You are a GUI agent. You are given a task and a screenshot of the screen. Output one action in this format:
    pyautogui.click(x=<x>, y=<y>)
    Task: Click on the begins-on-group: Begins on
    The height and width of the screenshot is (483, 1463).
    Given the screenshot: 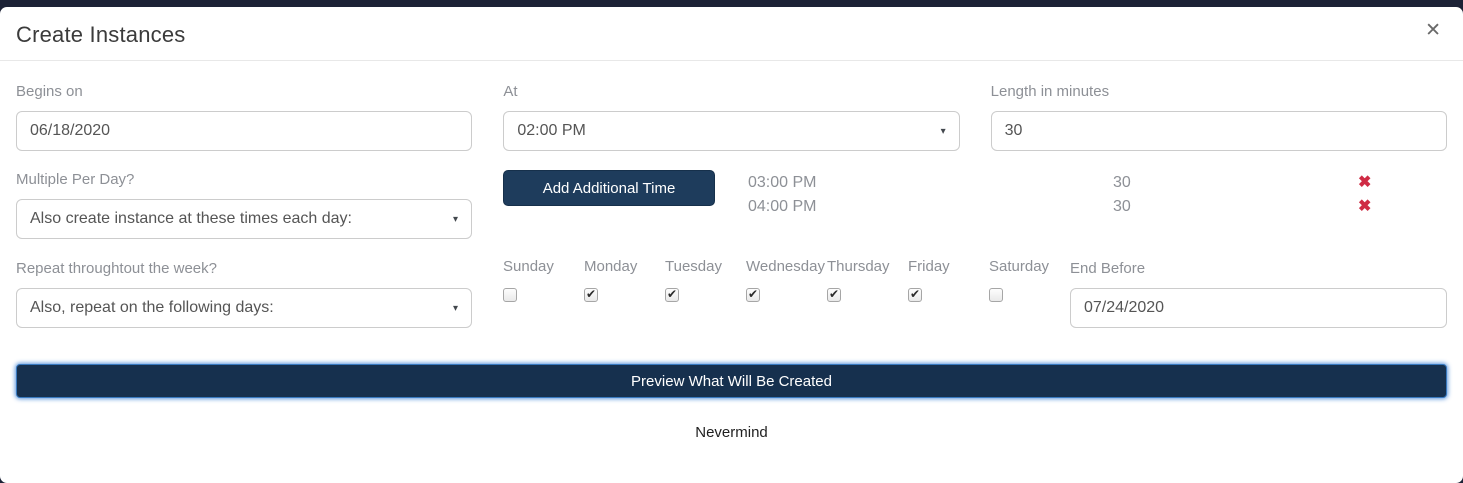 What is the action you would take?
    pyautogui.click(x=244, y=116)
    